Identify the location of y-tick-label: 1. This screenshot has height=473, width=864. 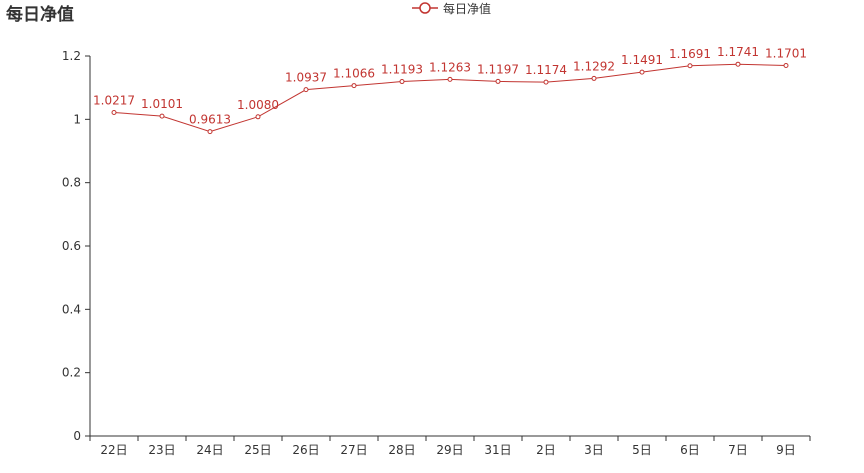
(77, 119).